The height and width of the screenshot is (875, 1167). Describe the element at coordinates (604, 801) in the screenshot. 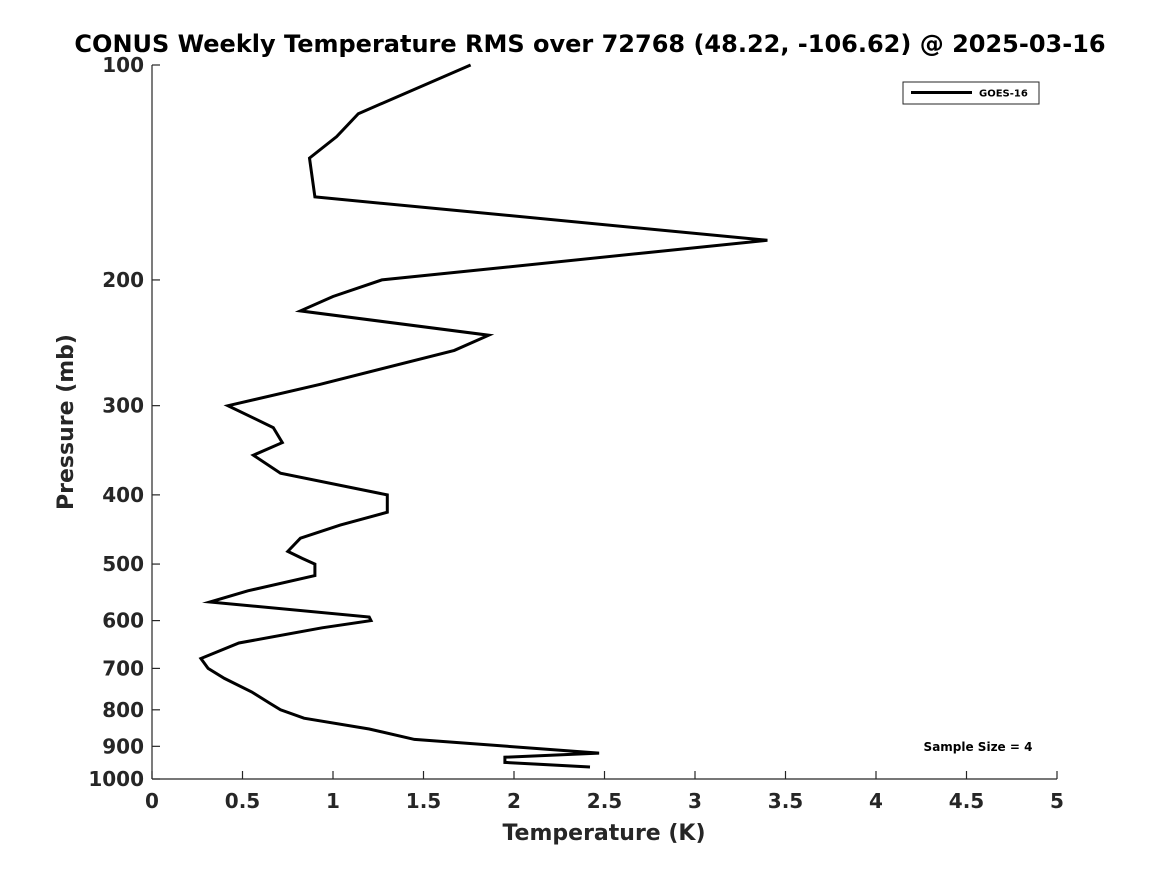

I see `x-tick-label: 2.5` at that location.